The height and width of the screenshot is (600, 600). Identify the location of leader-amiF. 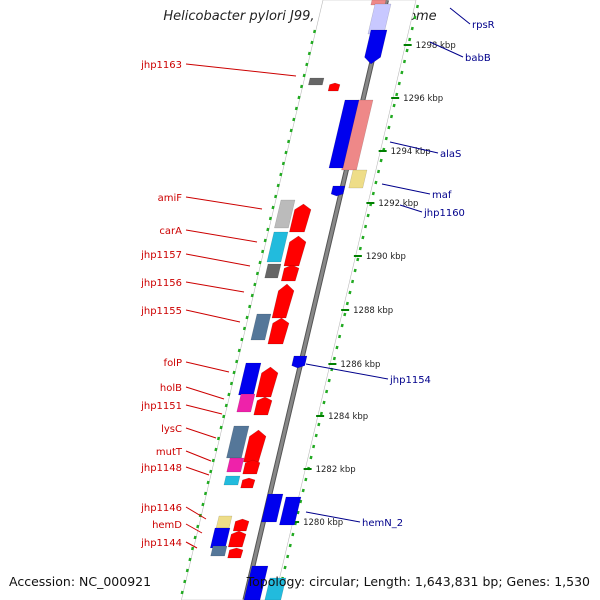
(224, 203).